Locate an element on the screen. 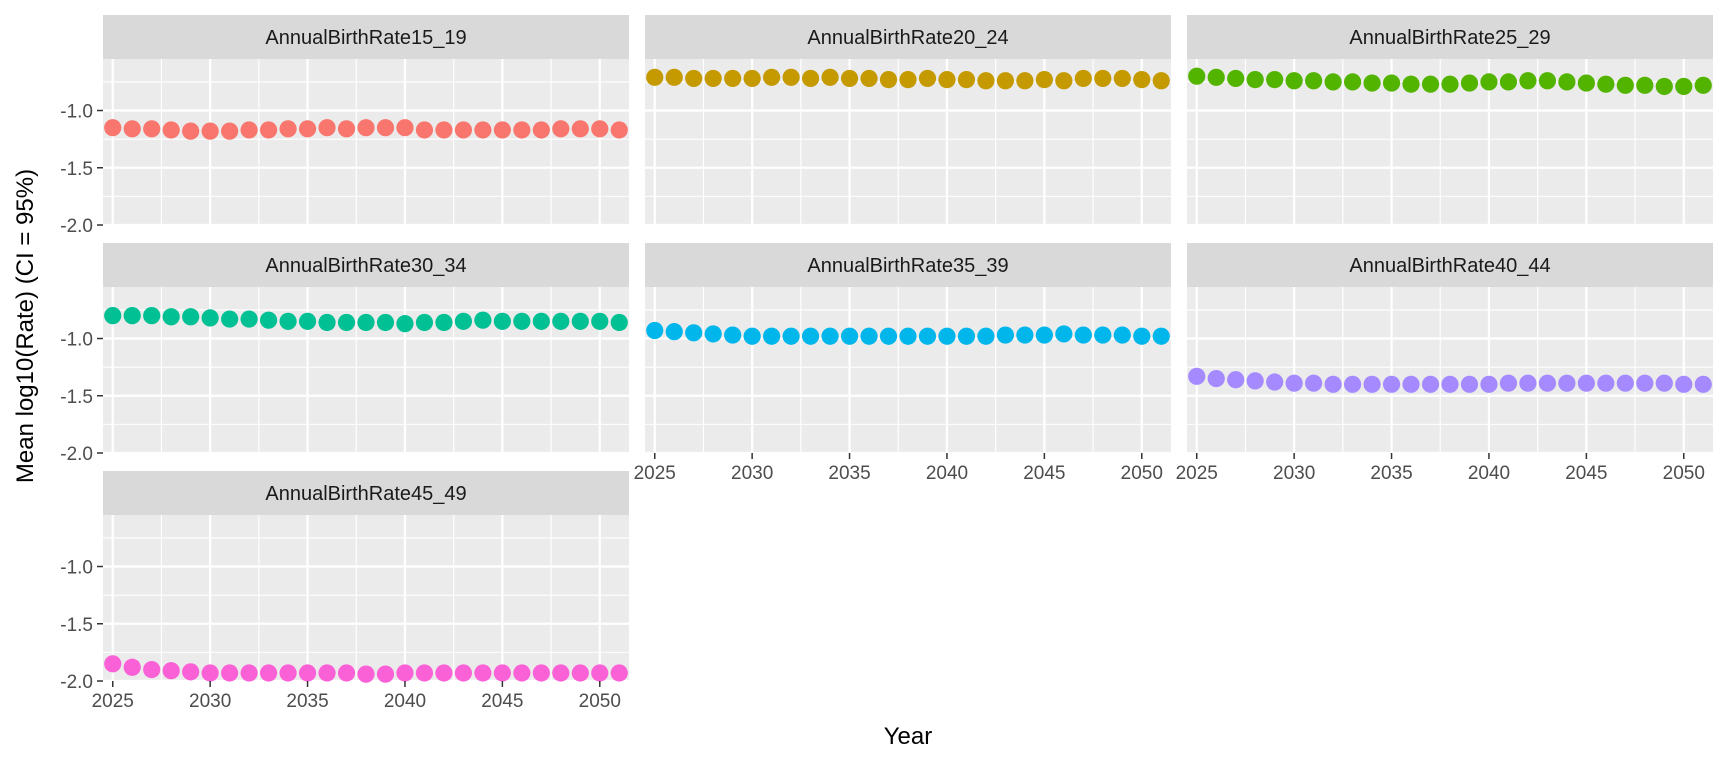 The image size is (1728, 768). facet-panel: AnnualBirthRate30_34 is located at coordinates (366, 349).